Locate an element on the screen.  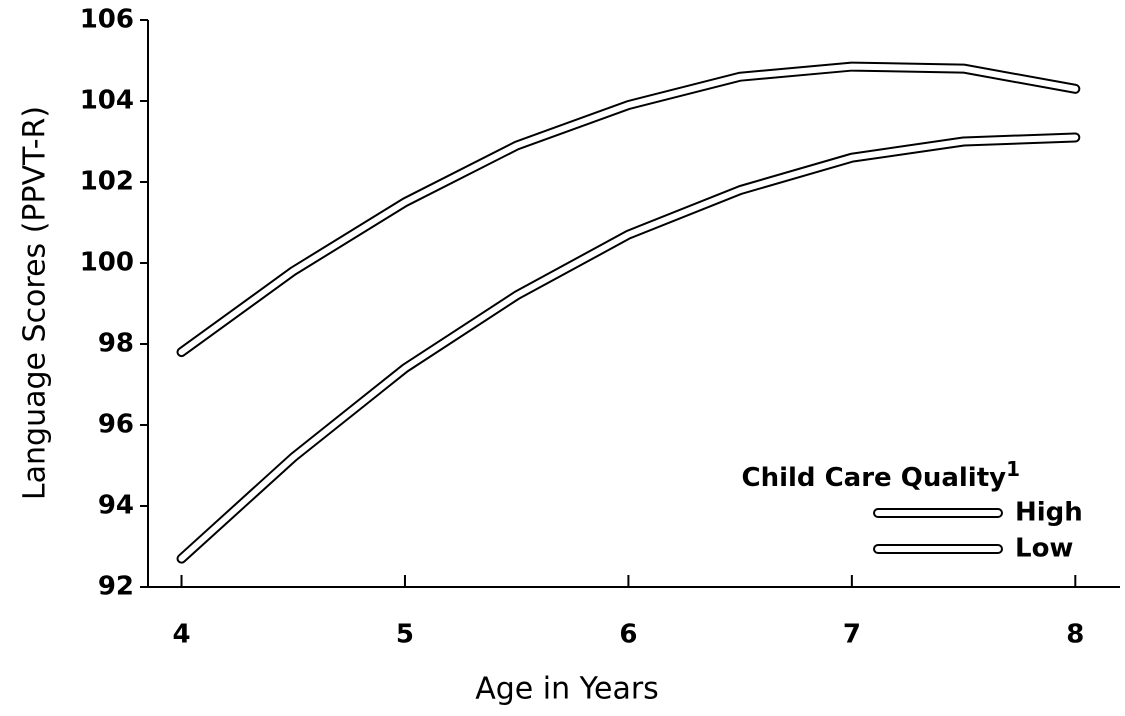
x-tick-label: 7 is located at coordinates (852, 635).